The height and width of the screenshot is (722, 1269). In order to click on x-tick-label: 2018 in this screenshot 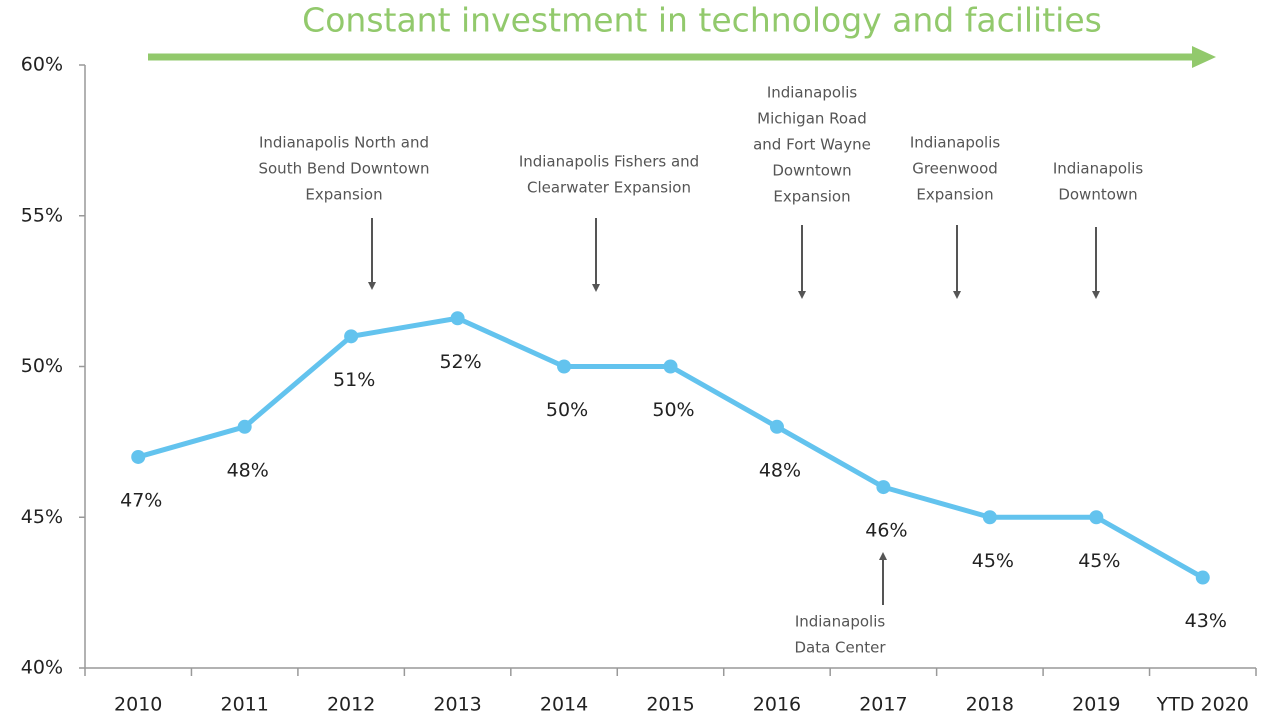, I will do `click(990, 705)`.